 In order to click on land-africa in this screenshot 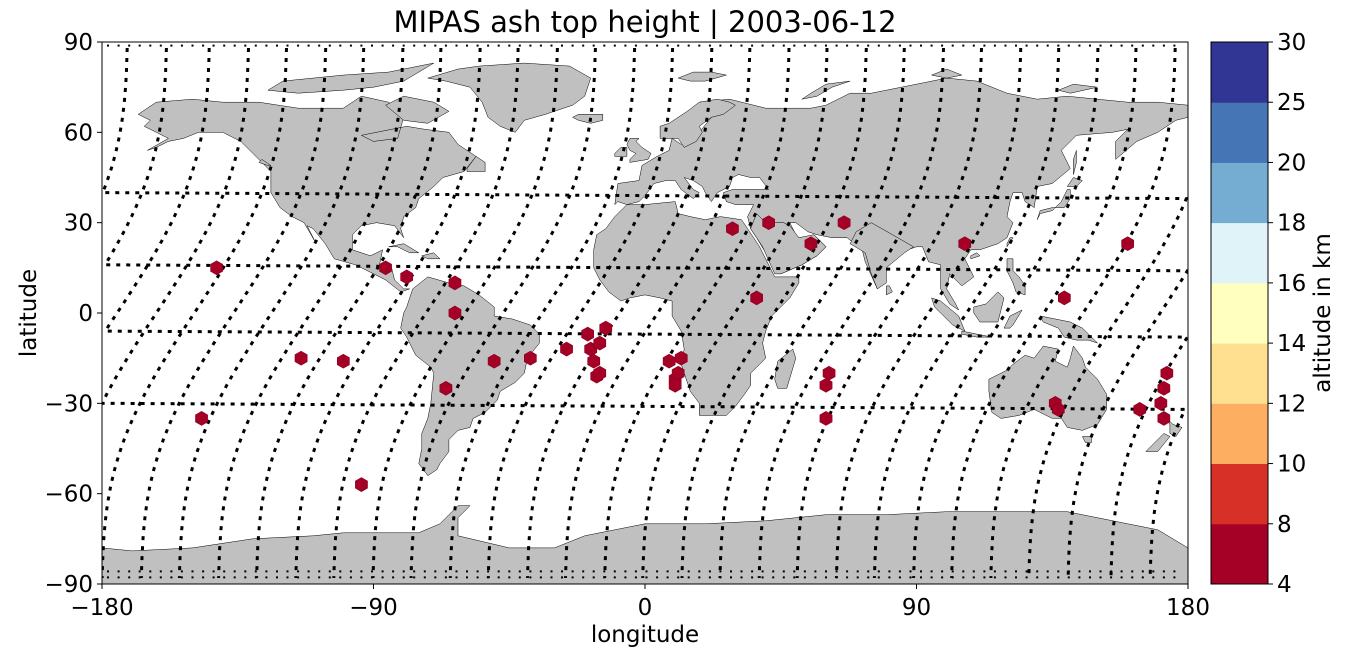, I will do `click(696, 308)`.